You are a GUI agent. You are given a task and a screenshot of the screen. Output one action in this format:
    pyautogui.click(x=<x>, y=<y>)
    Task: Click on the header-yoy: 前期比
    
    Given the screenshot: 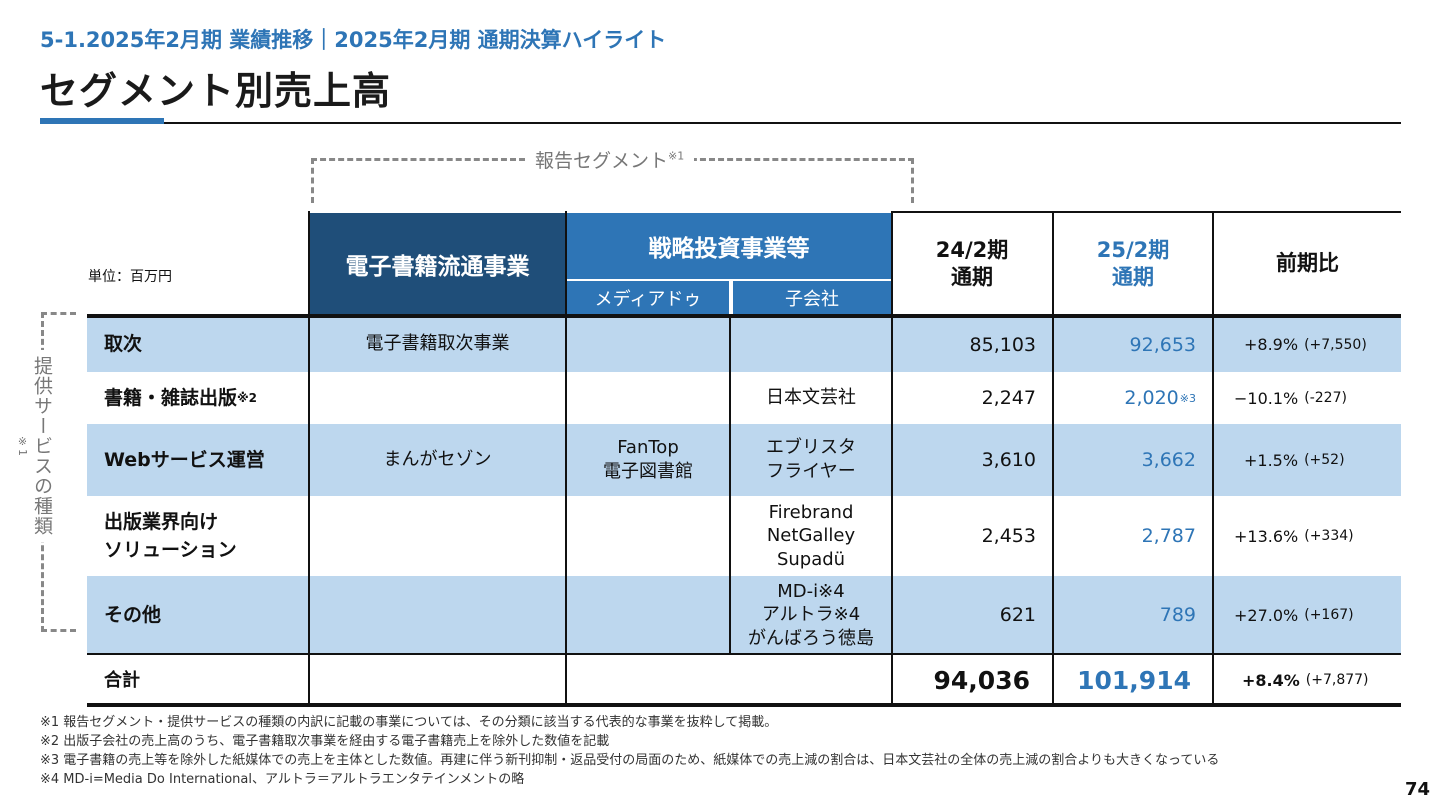 What is the action you would take?
    pyautogui.click(x=1307, y=264)
    